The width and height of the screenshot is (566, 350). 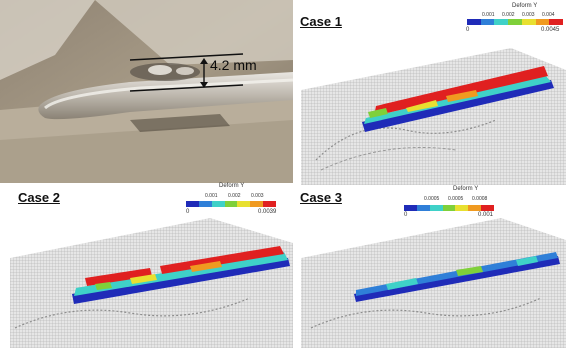 What do you see at coordinates (211, 196) in the screenshot?
I see `case2-legend-tick: 0.001` at bounding box center [211, 196].